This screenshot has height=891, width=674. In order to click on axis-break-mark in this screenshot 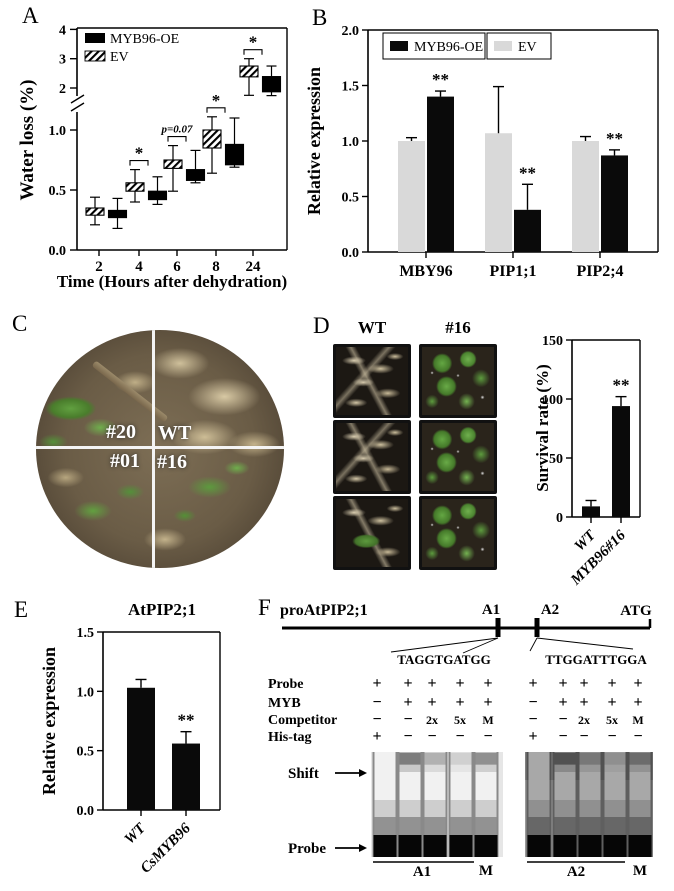, I will do `click(77, 107)`.